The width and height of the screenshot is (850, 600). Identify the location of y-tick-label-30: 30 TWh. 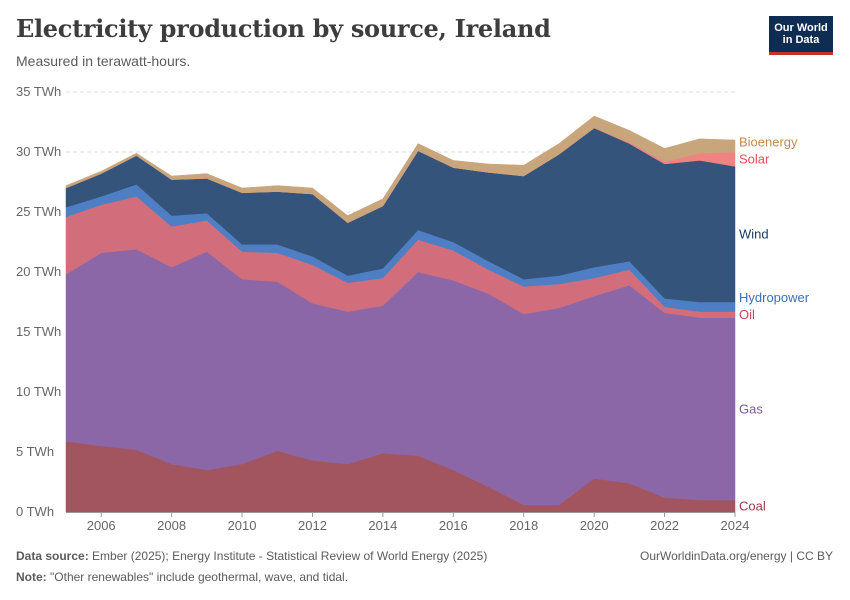
(38, 151).